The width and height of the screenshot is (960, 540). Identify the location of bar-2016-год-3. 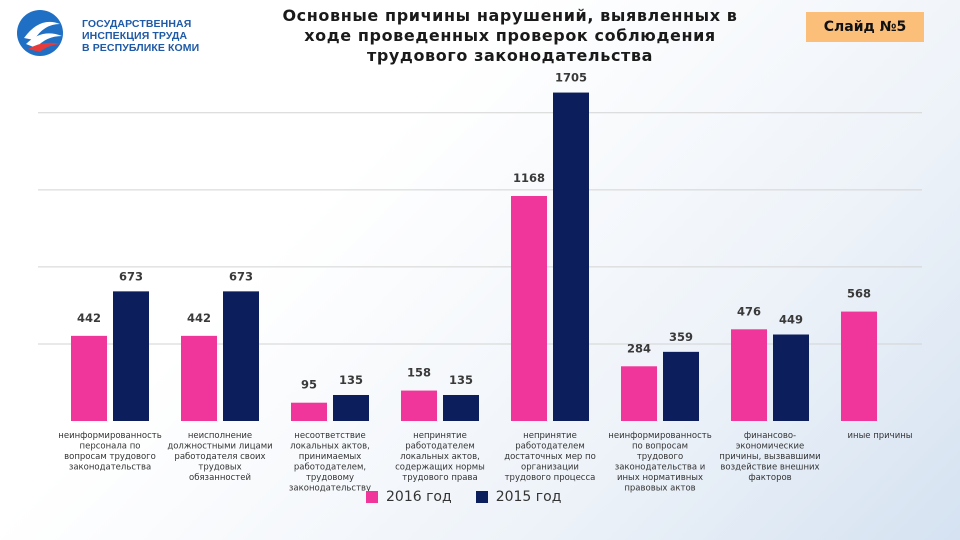
(419, 405).